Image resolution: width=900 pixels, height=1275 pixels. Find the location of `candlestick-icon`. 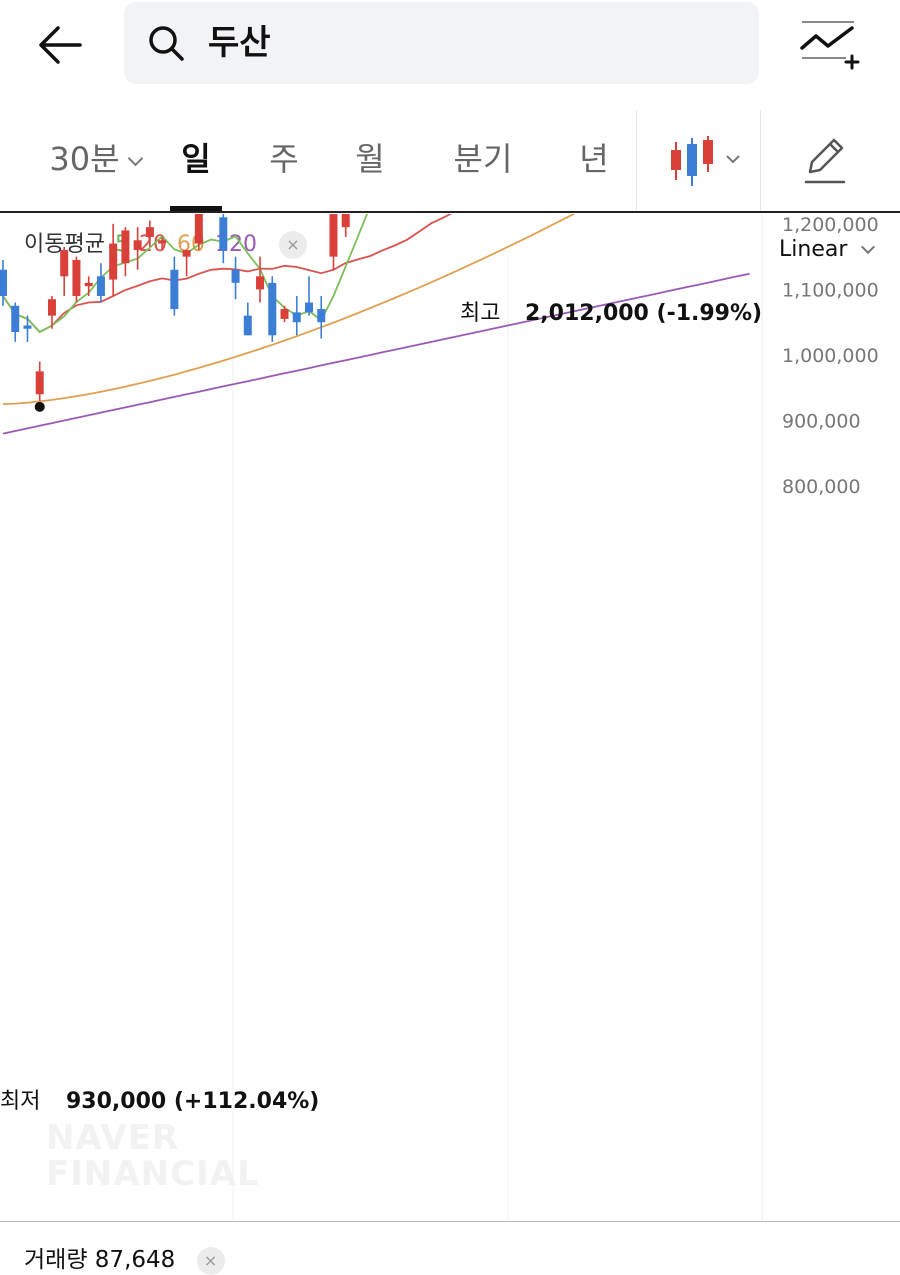

candlestick-icon is located at coordinates (705, 161).